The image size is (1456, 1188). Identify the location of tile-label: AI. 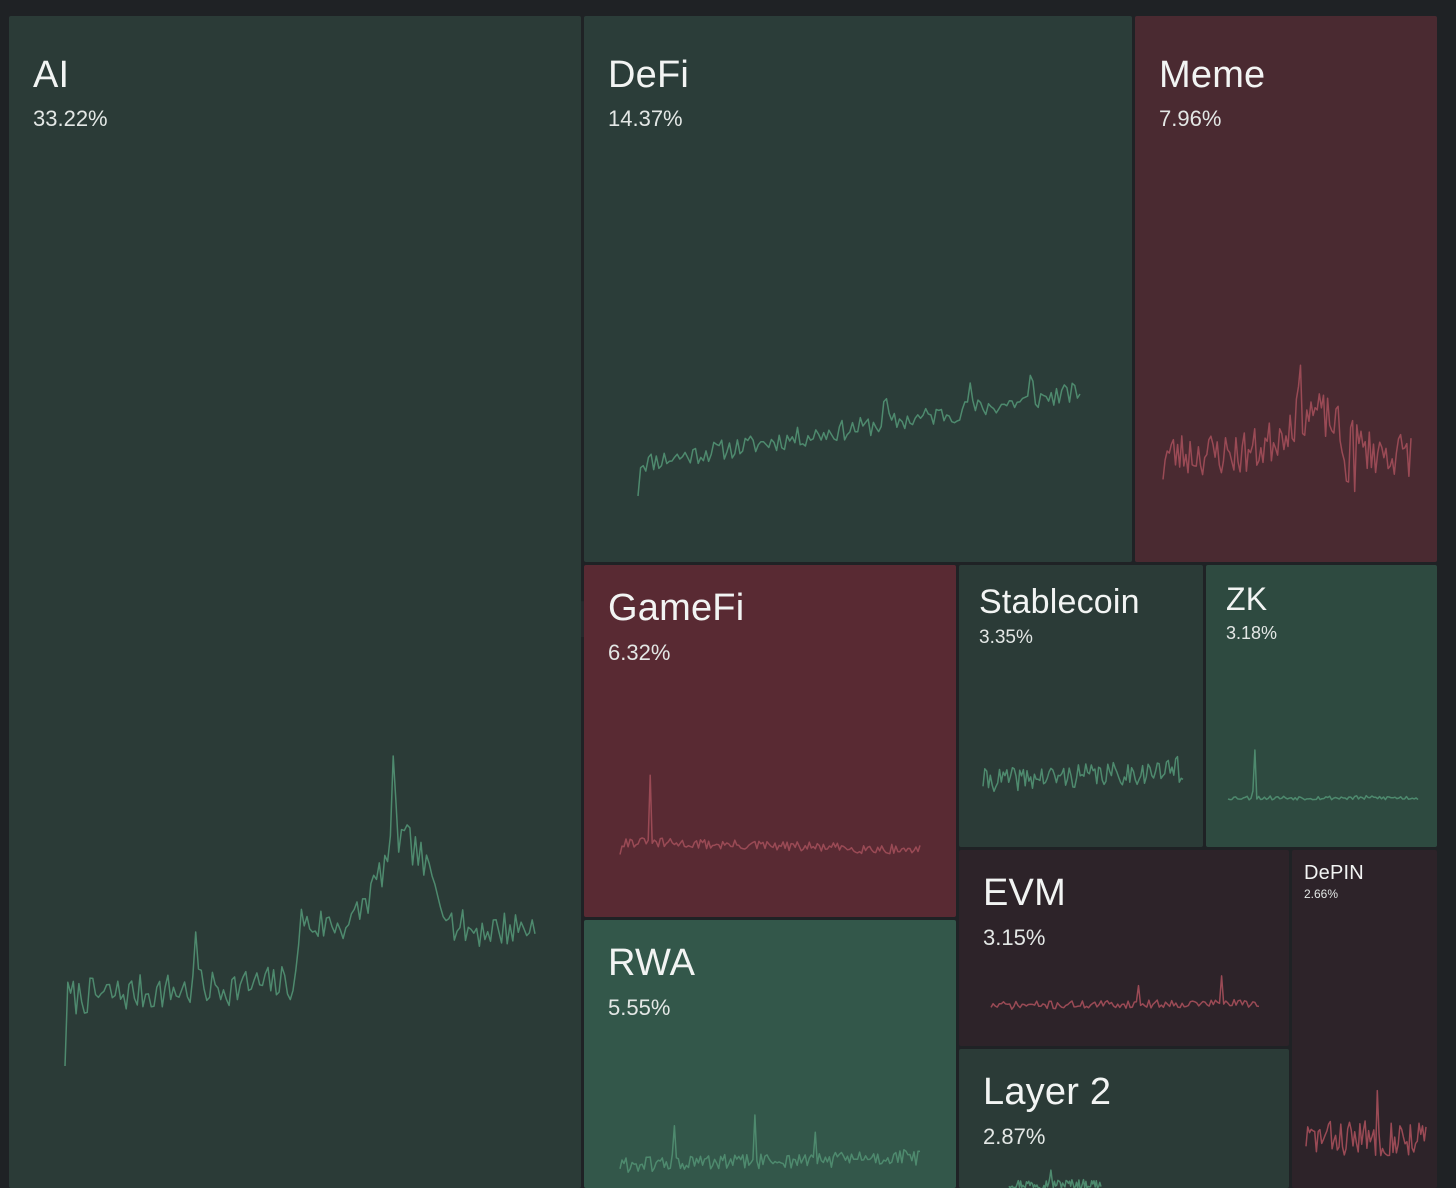
(51, 75).